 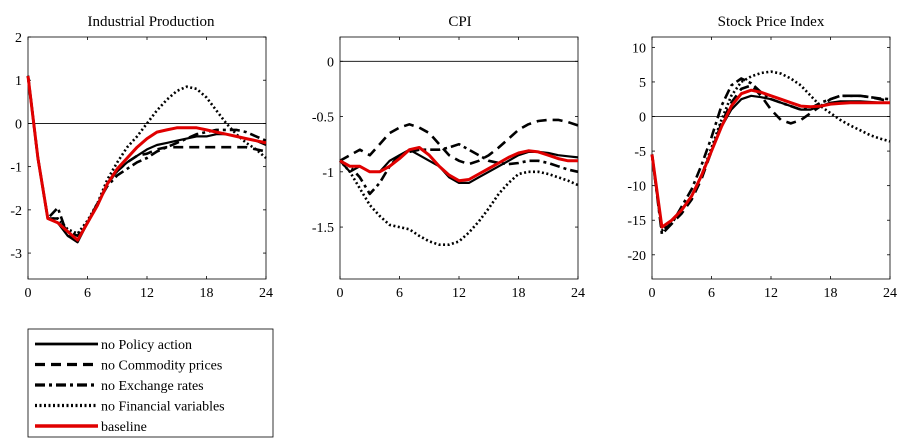 I want to click on line-no-financial-variables, so click(x=459, y=202).